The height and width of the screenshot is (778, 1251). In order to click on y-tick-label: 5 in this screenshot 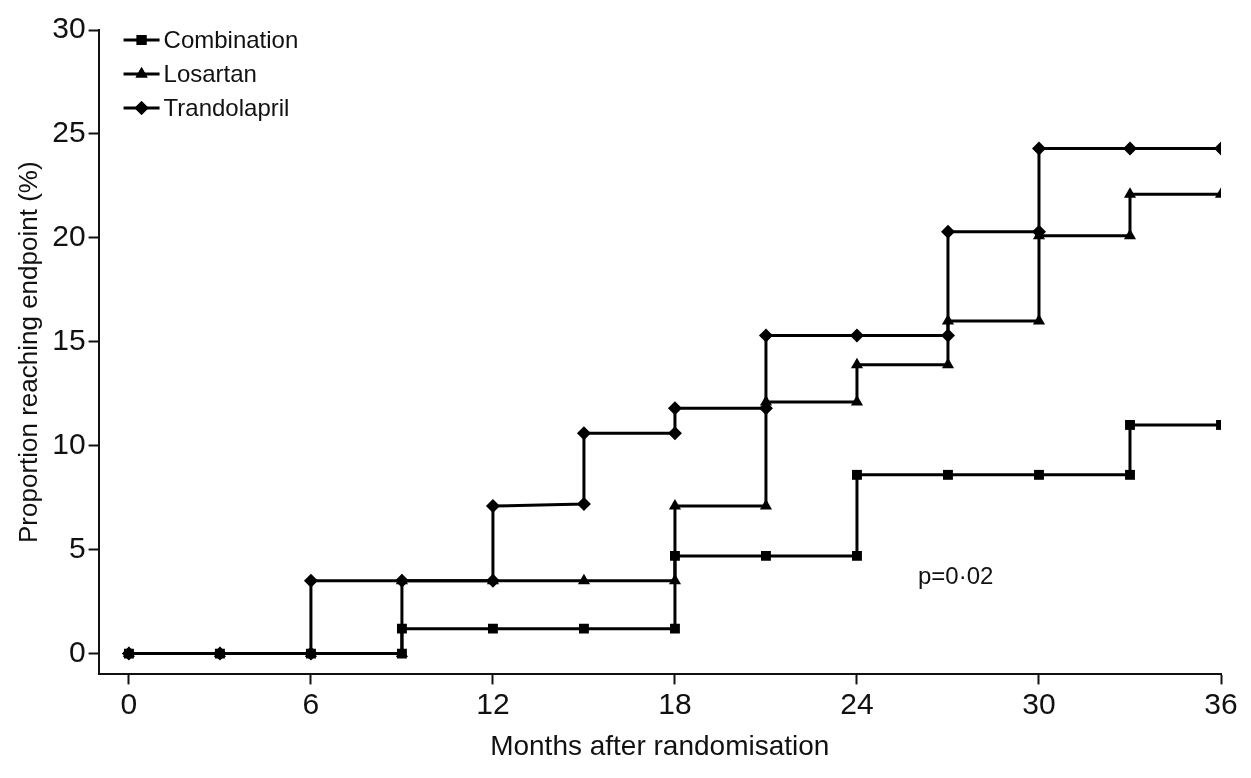, I will do `click(77, 547)`.